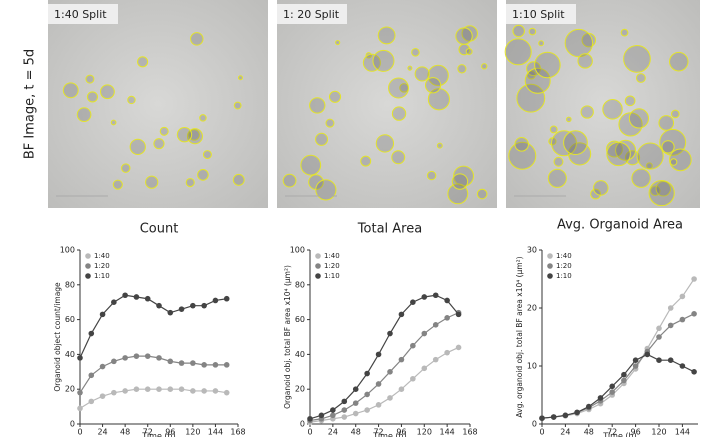 The image size is (702, 441). I want to click on series-line, so click(153, 374).